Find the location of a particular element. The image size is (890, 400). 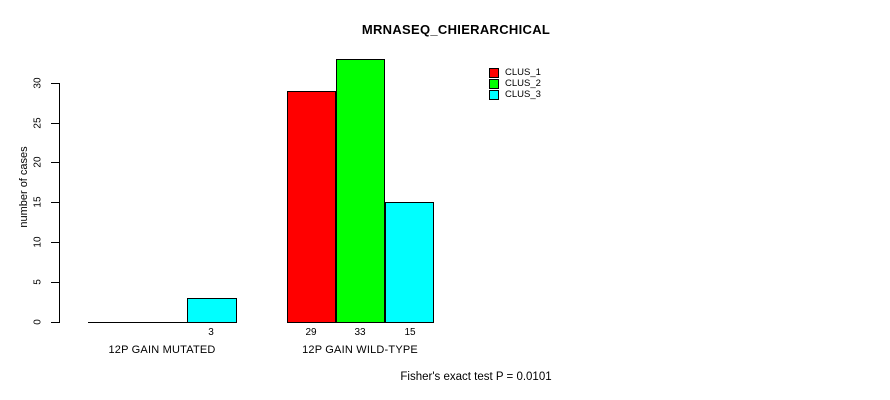

y-tick-label: 15 is located at coordinates (38, 202).